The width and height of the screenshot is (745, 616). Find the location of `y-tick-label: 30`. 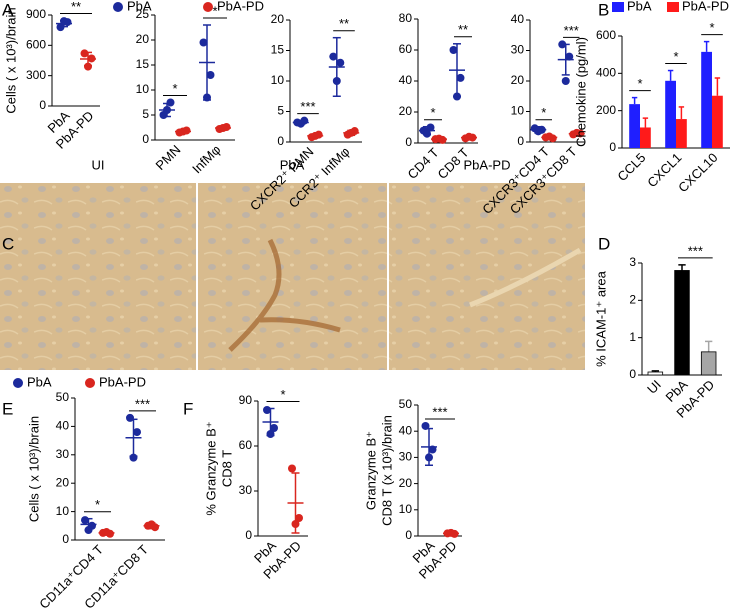

y-tick-label: 30 is located at coordinates (518, 50).